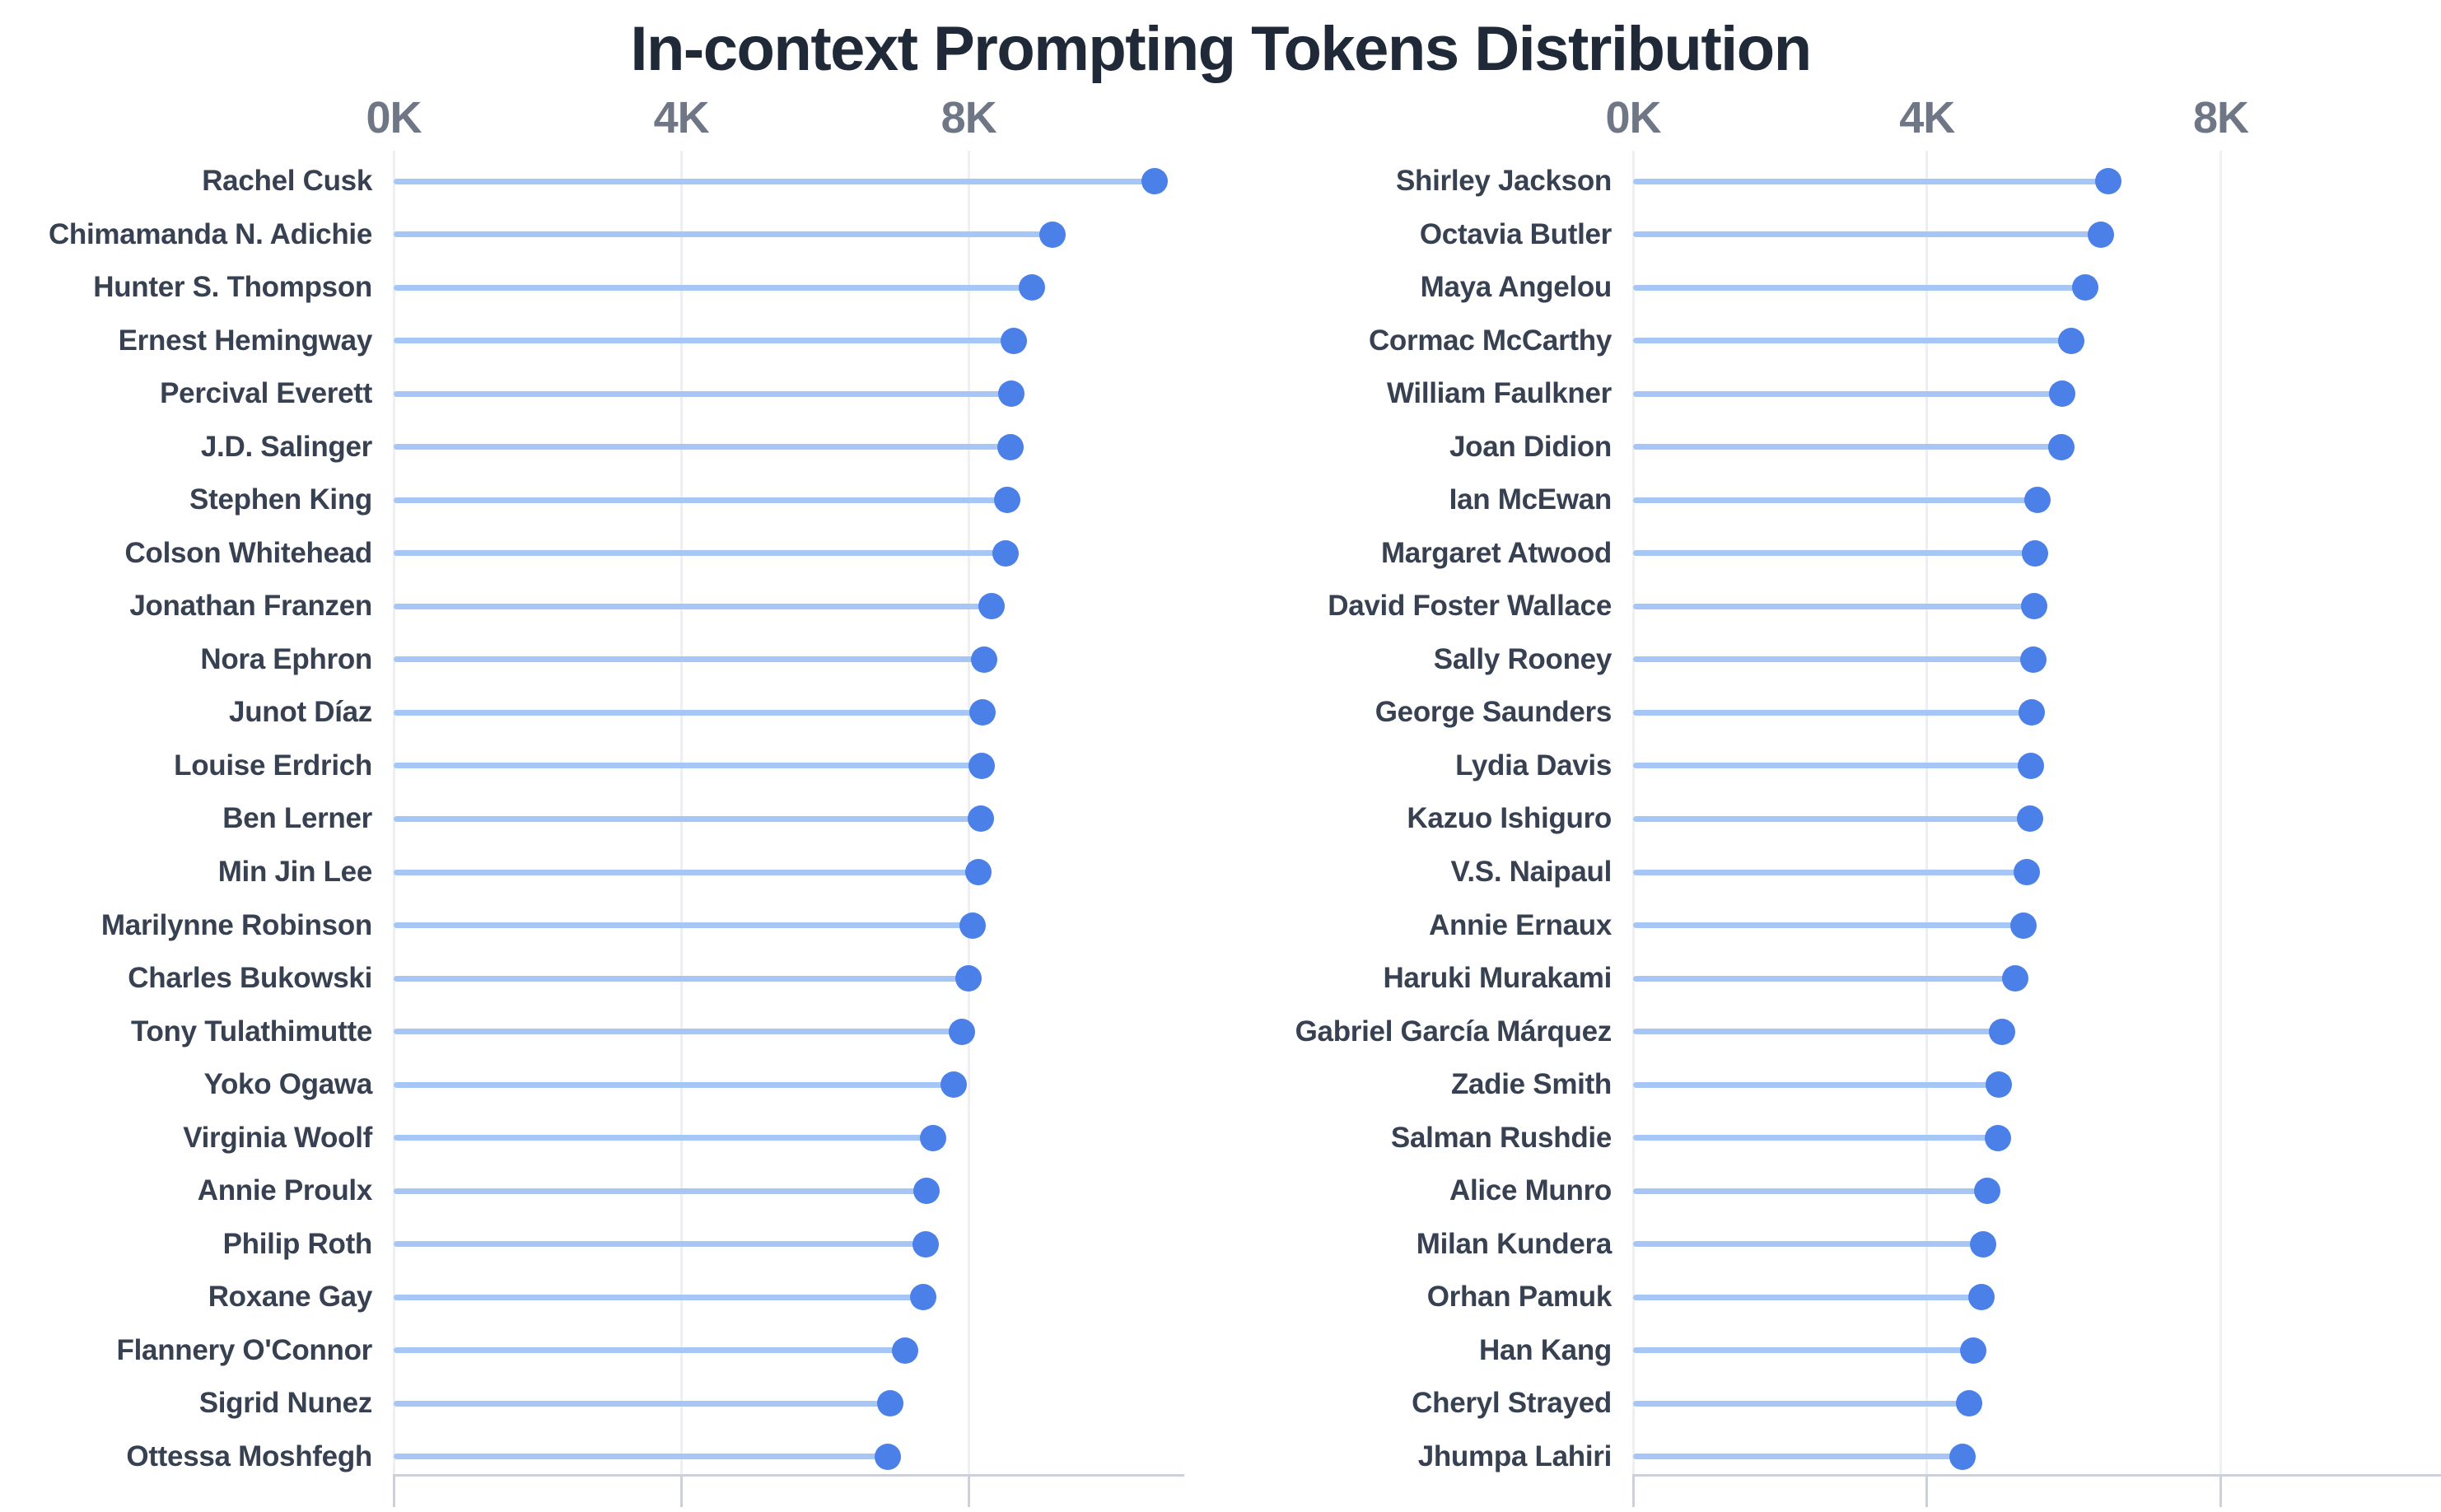 Image resolution: width=2441 pixels, height=1512 pixels. Describe the element at coordinates (1520, 924) in the screenshot. I see `category-label: Annie Ernaux` at that location.